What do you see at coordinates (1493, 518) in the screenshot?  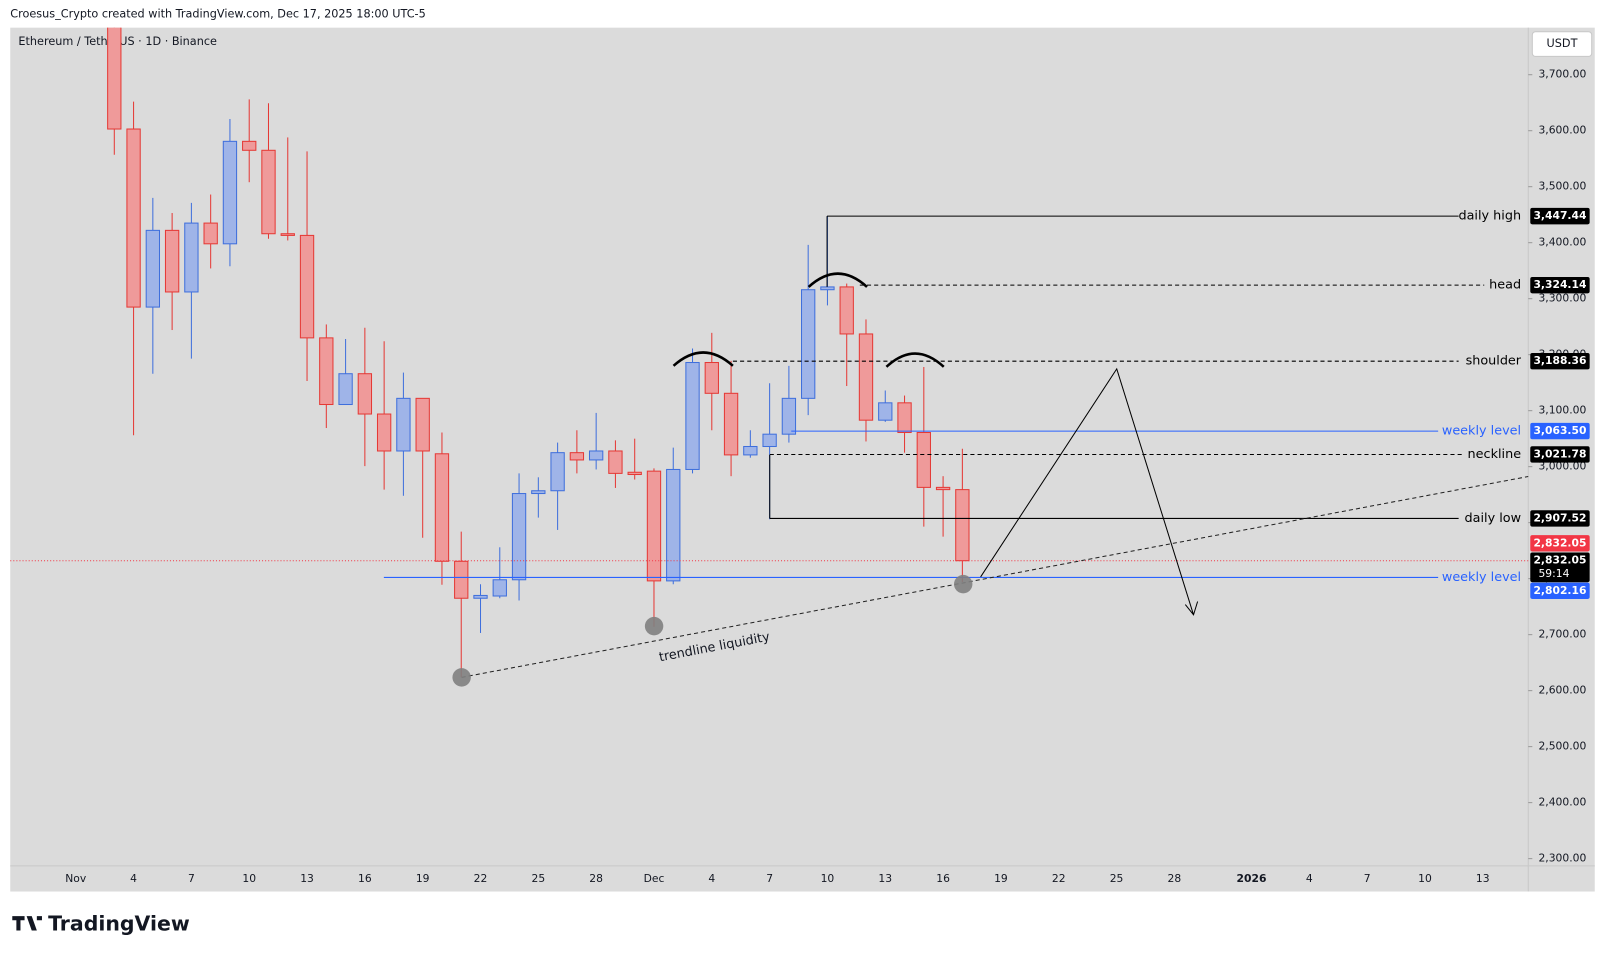 I see `level-label: daily low` at bounding box center [1493, 518].